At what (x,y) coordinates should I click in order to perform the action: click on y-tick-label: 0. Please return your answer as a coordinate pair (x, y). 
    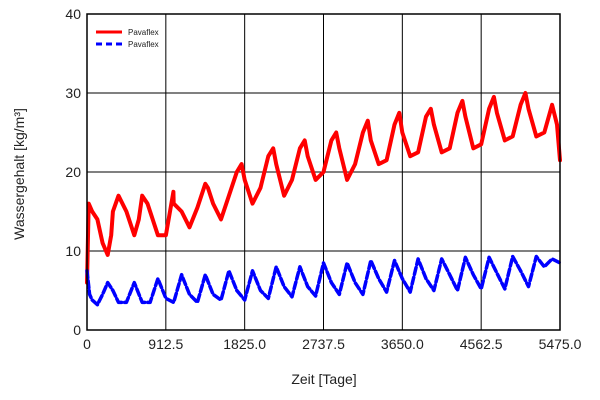
    Looking at the image, I should click on (77, 330).